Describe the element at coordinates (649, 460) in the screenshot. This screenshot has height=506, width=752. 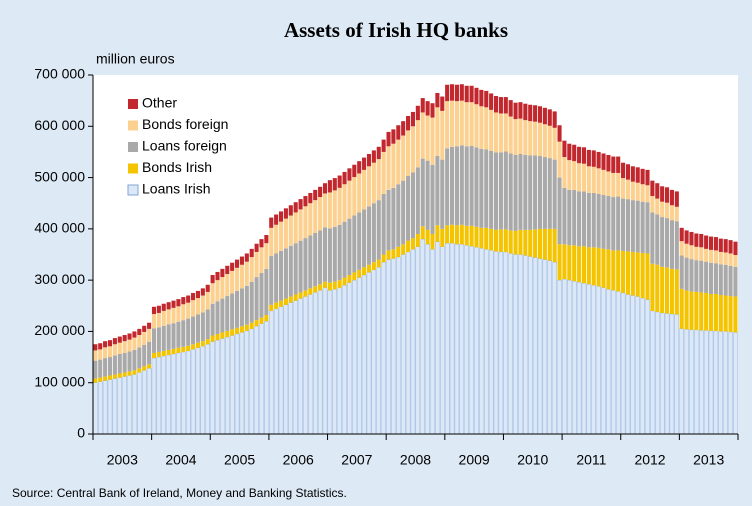
I see `x-tick-label: 2012` at that location.